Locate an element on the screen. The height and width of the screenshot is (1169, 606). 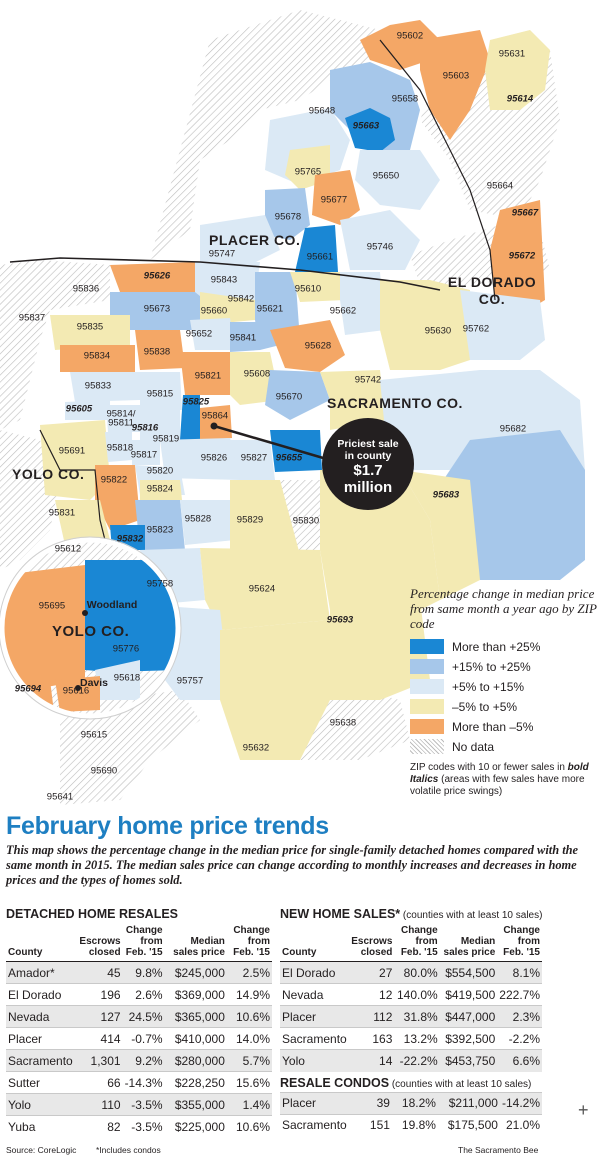
table-cell: $453,750 is located at coordinates (468, 1060).